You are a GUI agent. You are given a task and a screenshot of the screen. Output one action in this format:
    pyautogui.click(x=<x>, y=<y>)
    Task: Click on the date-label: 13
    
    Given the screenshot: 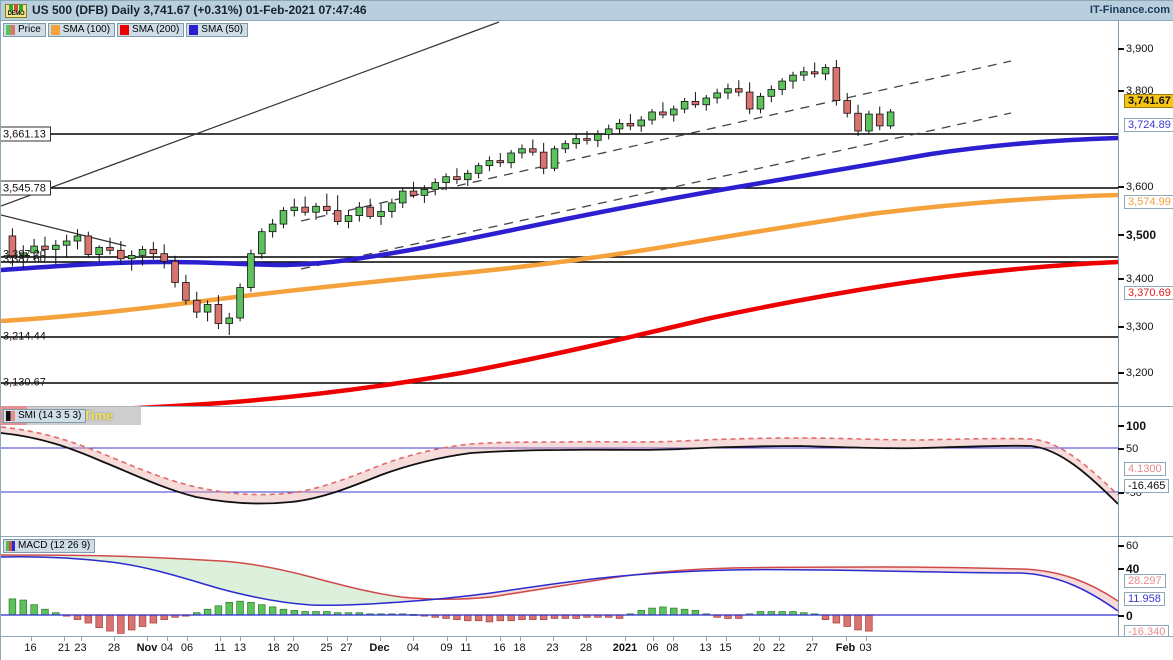 What is the action you would take?
    pyautogui.click(x=705, y=648)
    